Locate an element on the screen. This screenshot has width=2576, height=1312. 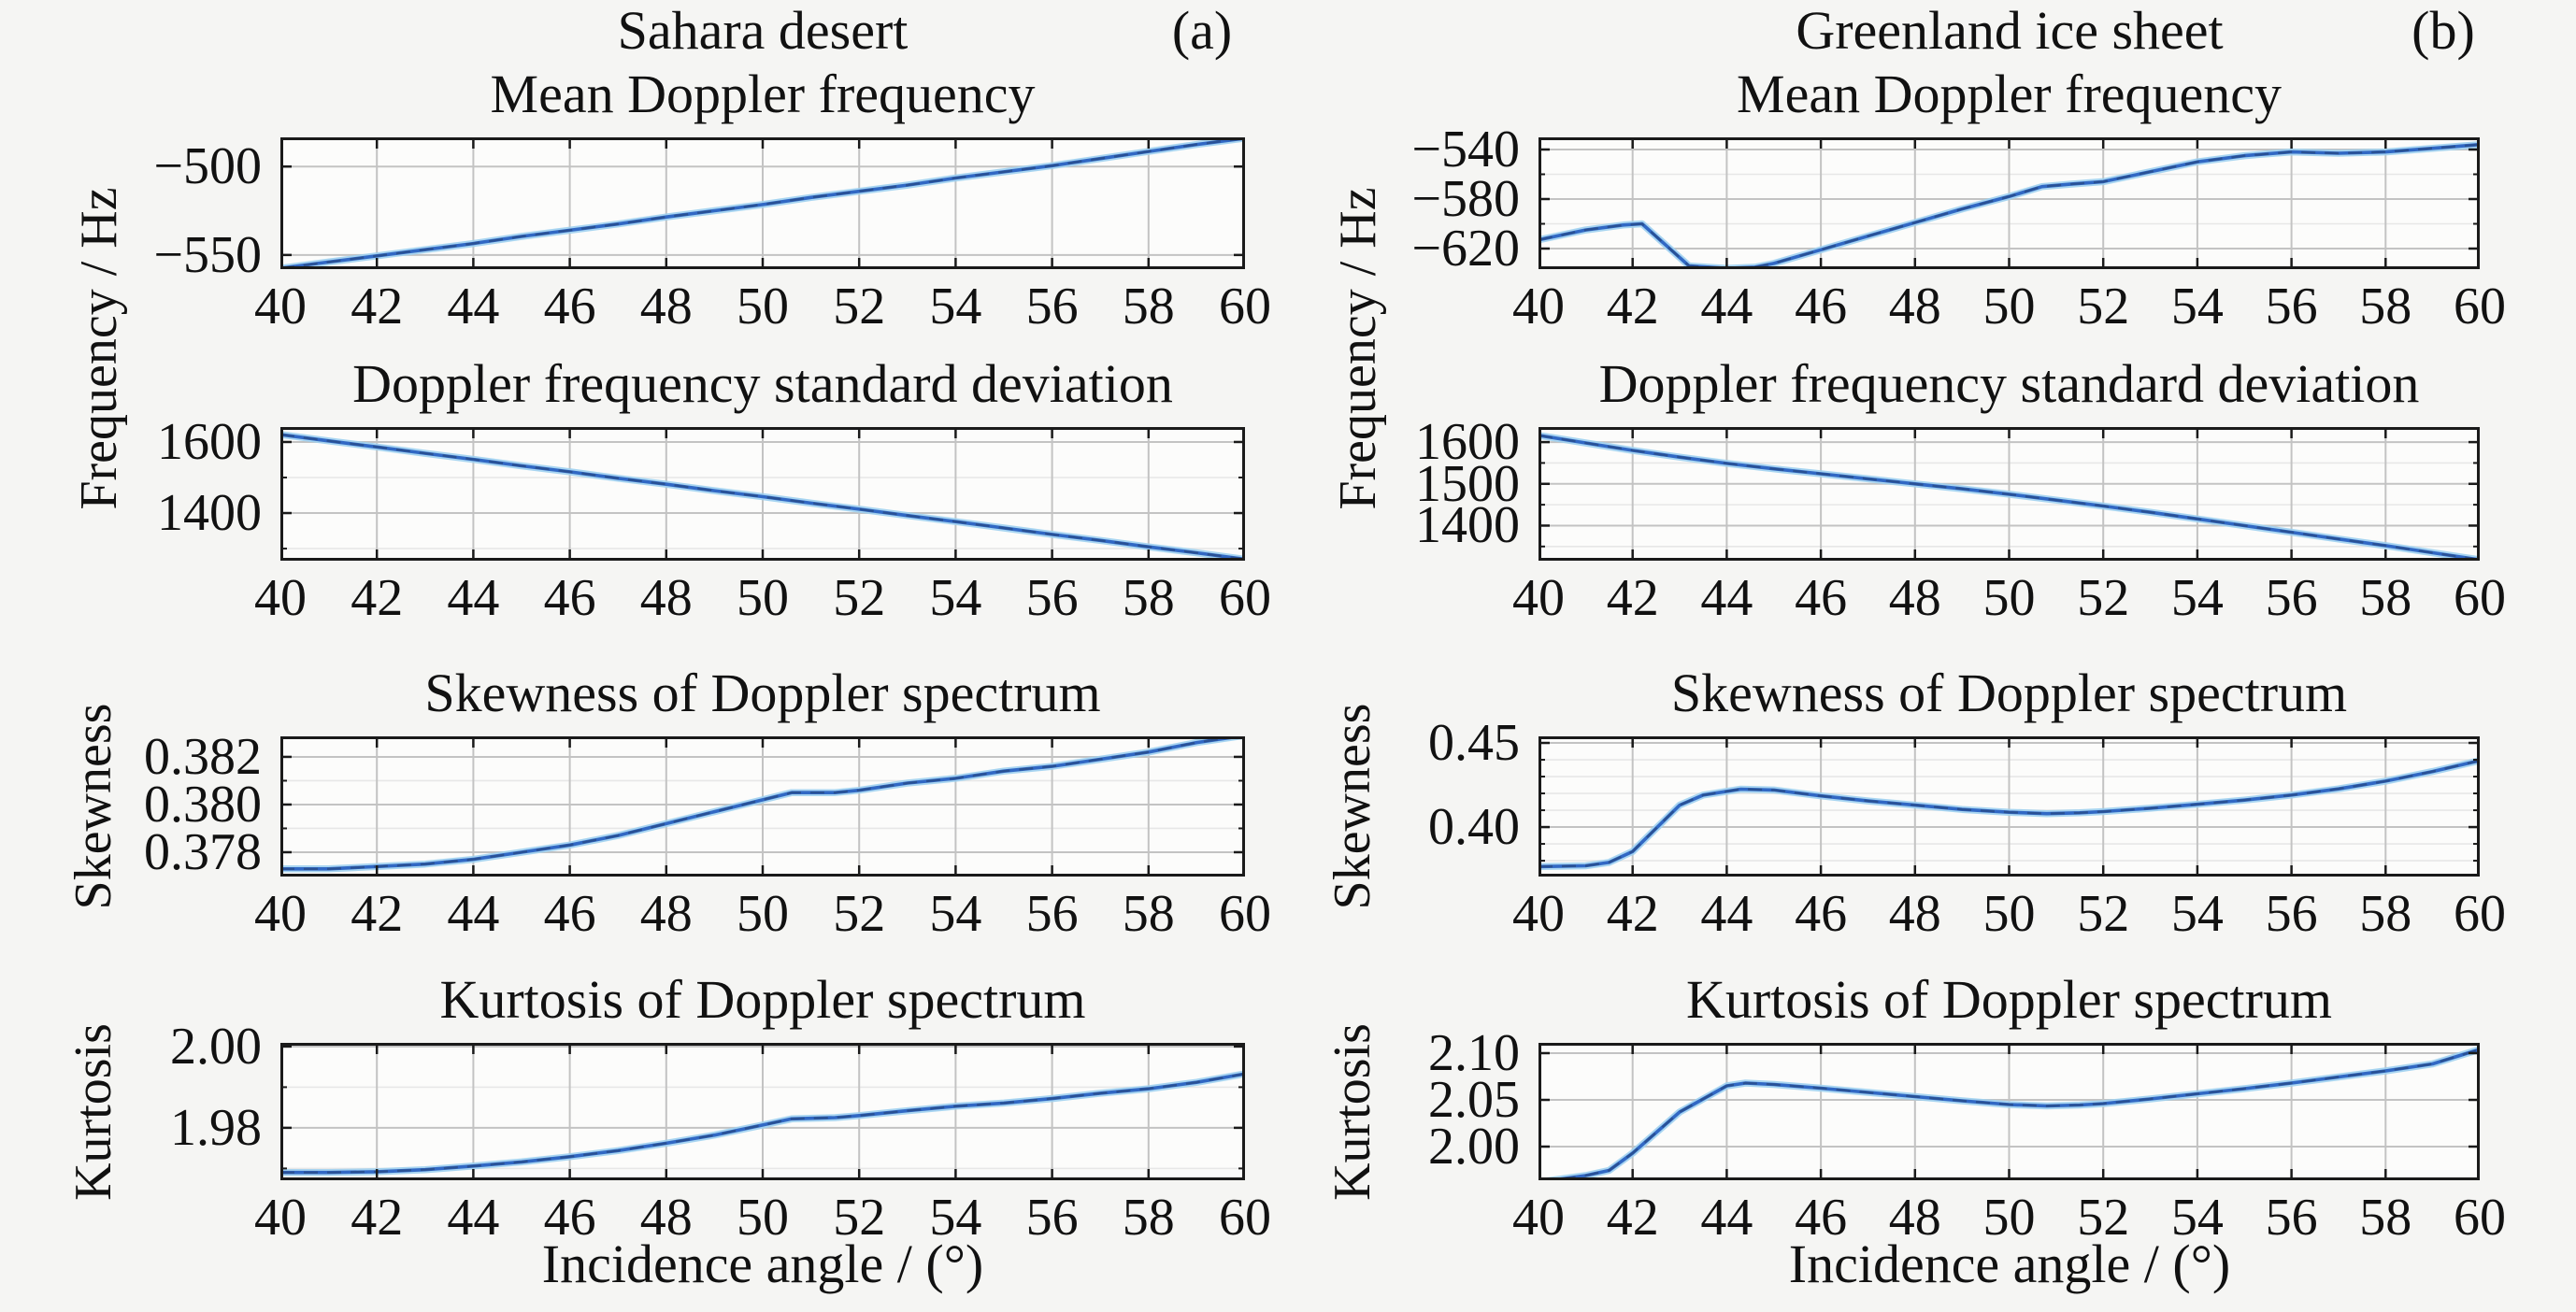
column-title-greenland: Greenland ice sheet is located at coordinates (2010, 30).